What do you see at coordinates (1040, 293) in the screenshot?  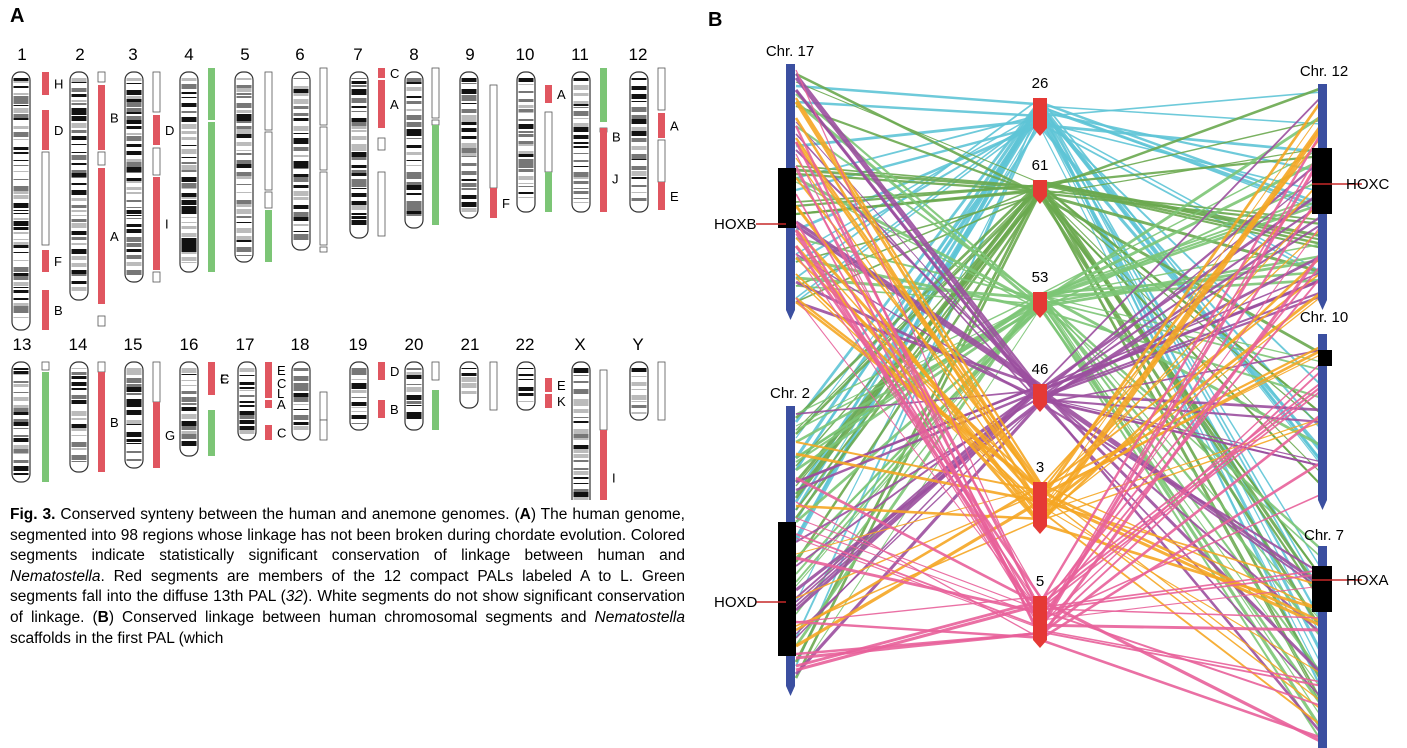 I see `scaffold-53: 53` at bounding box center [1040, 293].